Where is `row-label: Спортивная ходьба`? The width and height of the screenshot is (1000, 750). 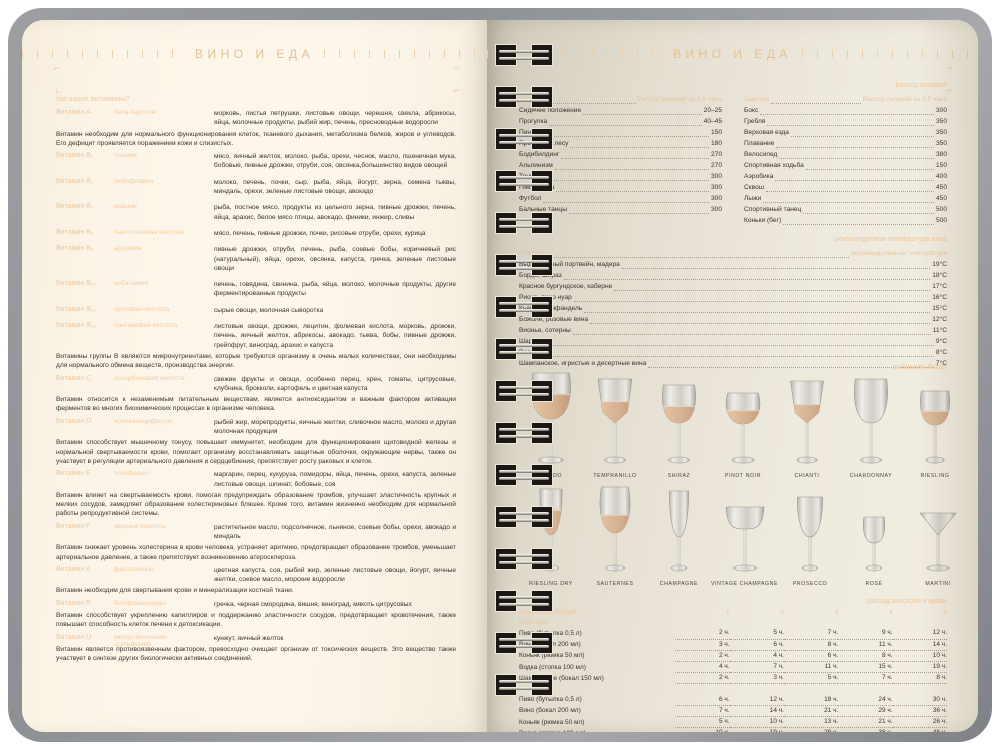
row-label: Спортивная ходьба is located at coordinates (774, 165).